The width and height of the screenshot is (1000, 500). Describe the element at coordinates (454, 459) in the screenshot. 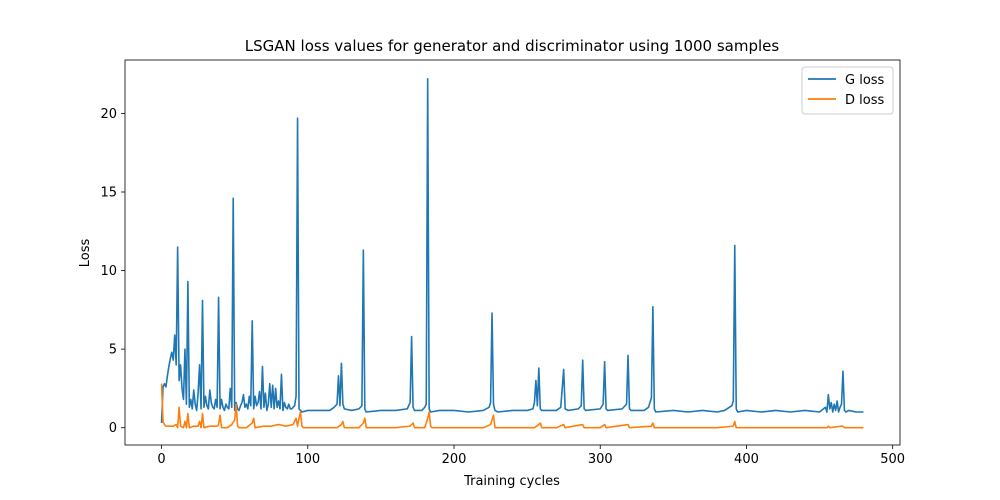

I see `x-tick-label: 200` at that location.